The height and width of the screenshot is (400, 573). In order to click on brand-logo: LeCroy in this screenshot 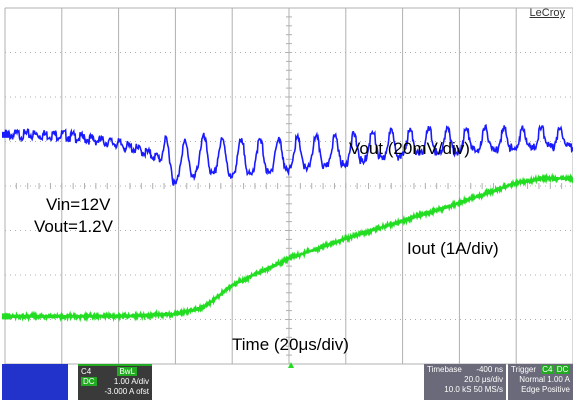, I will do `click(547, 13)`.